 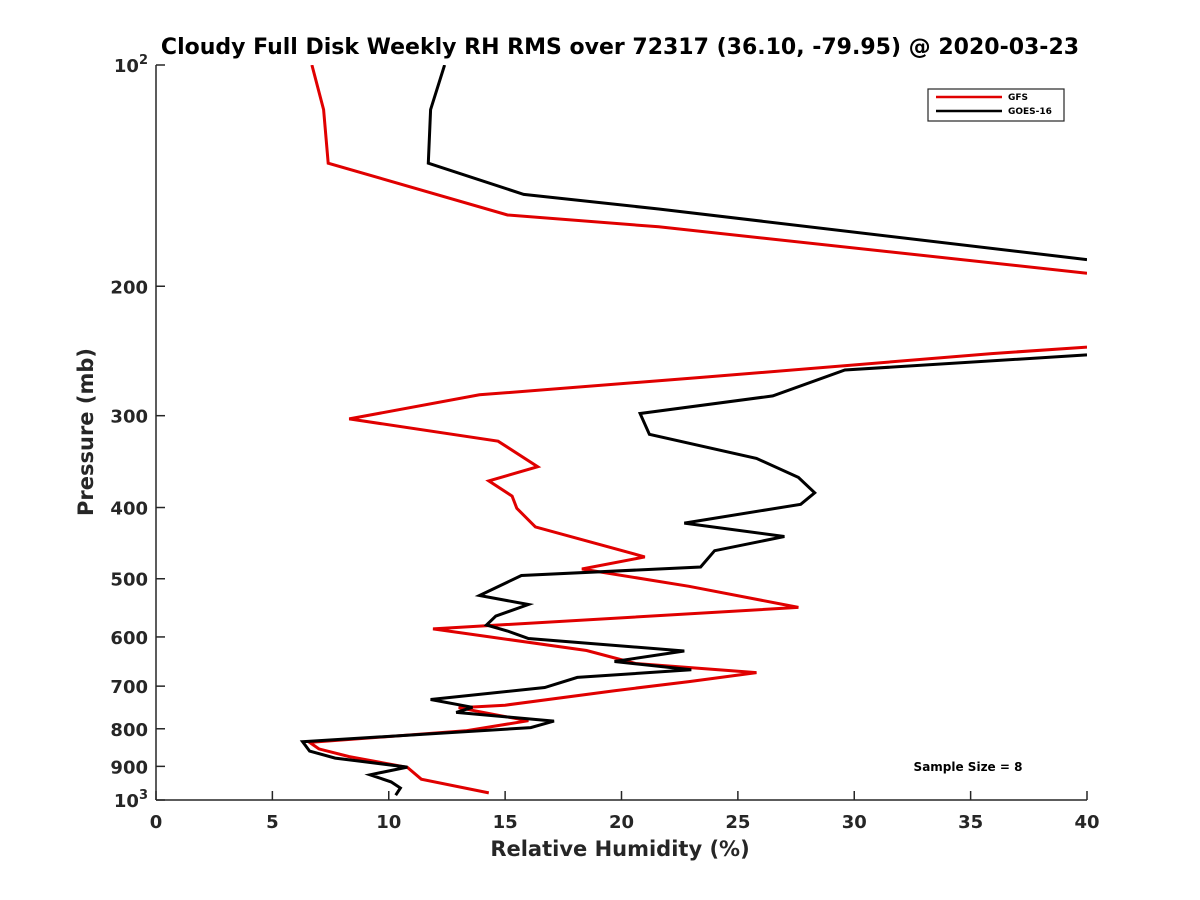 What do you see at coordinates (86, 432) in the screenshot?
I see `y-axis-label: Pressure (mb)` at bounding box center [86, 432].